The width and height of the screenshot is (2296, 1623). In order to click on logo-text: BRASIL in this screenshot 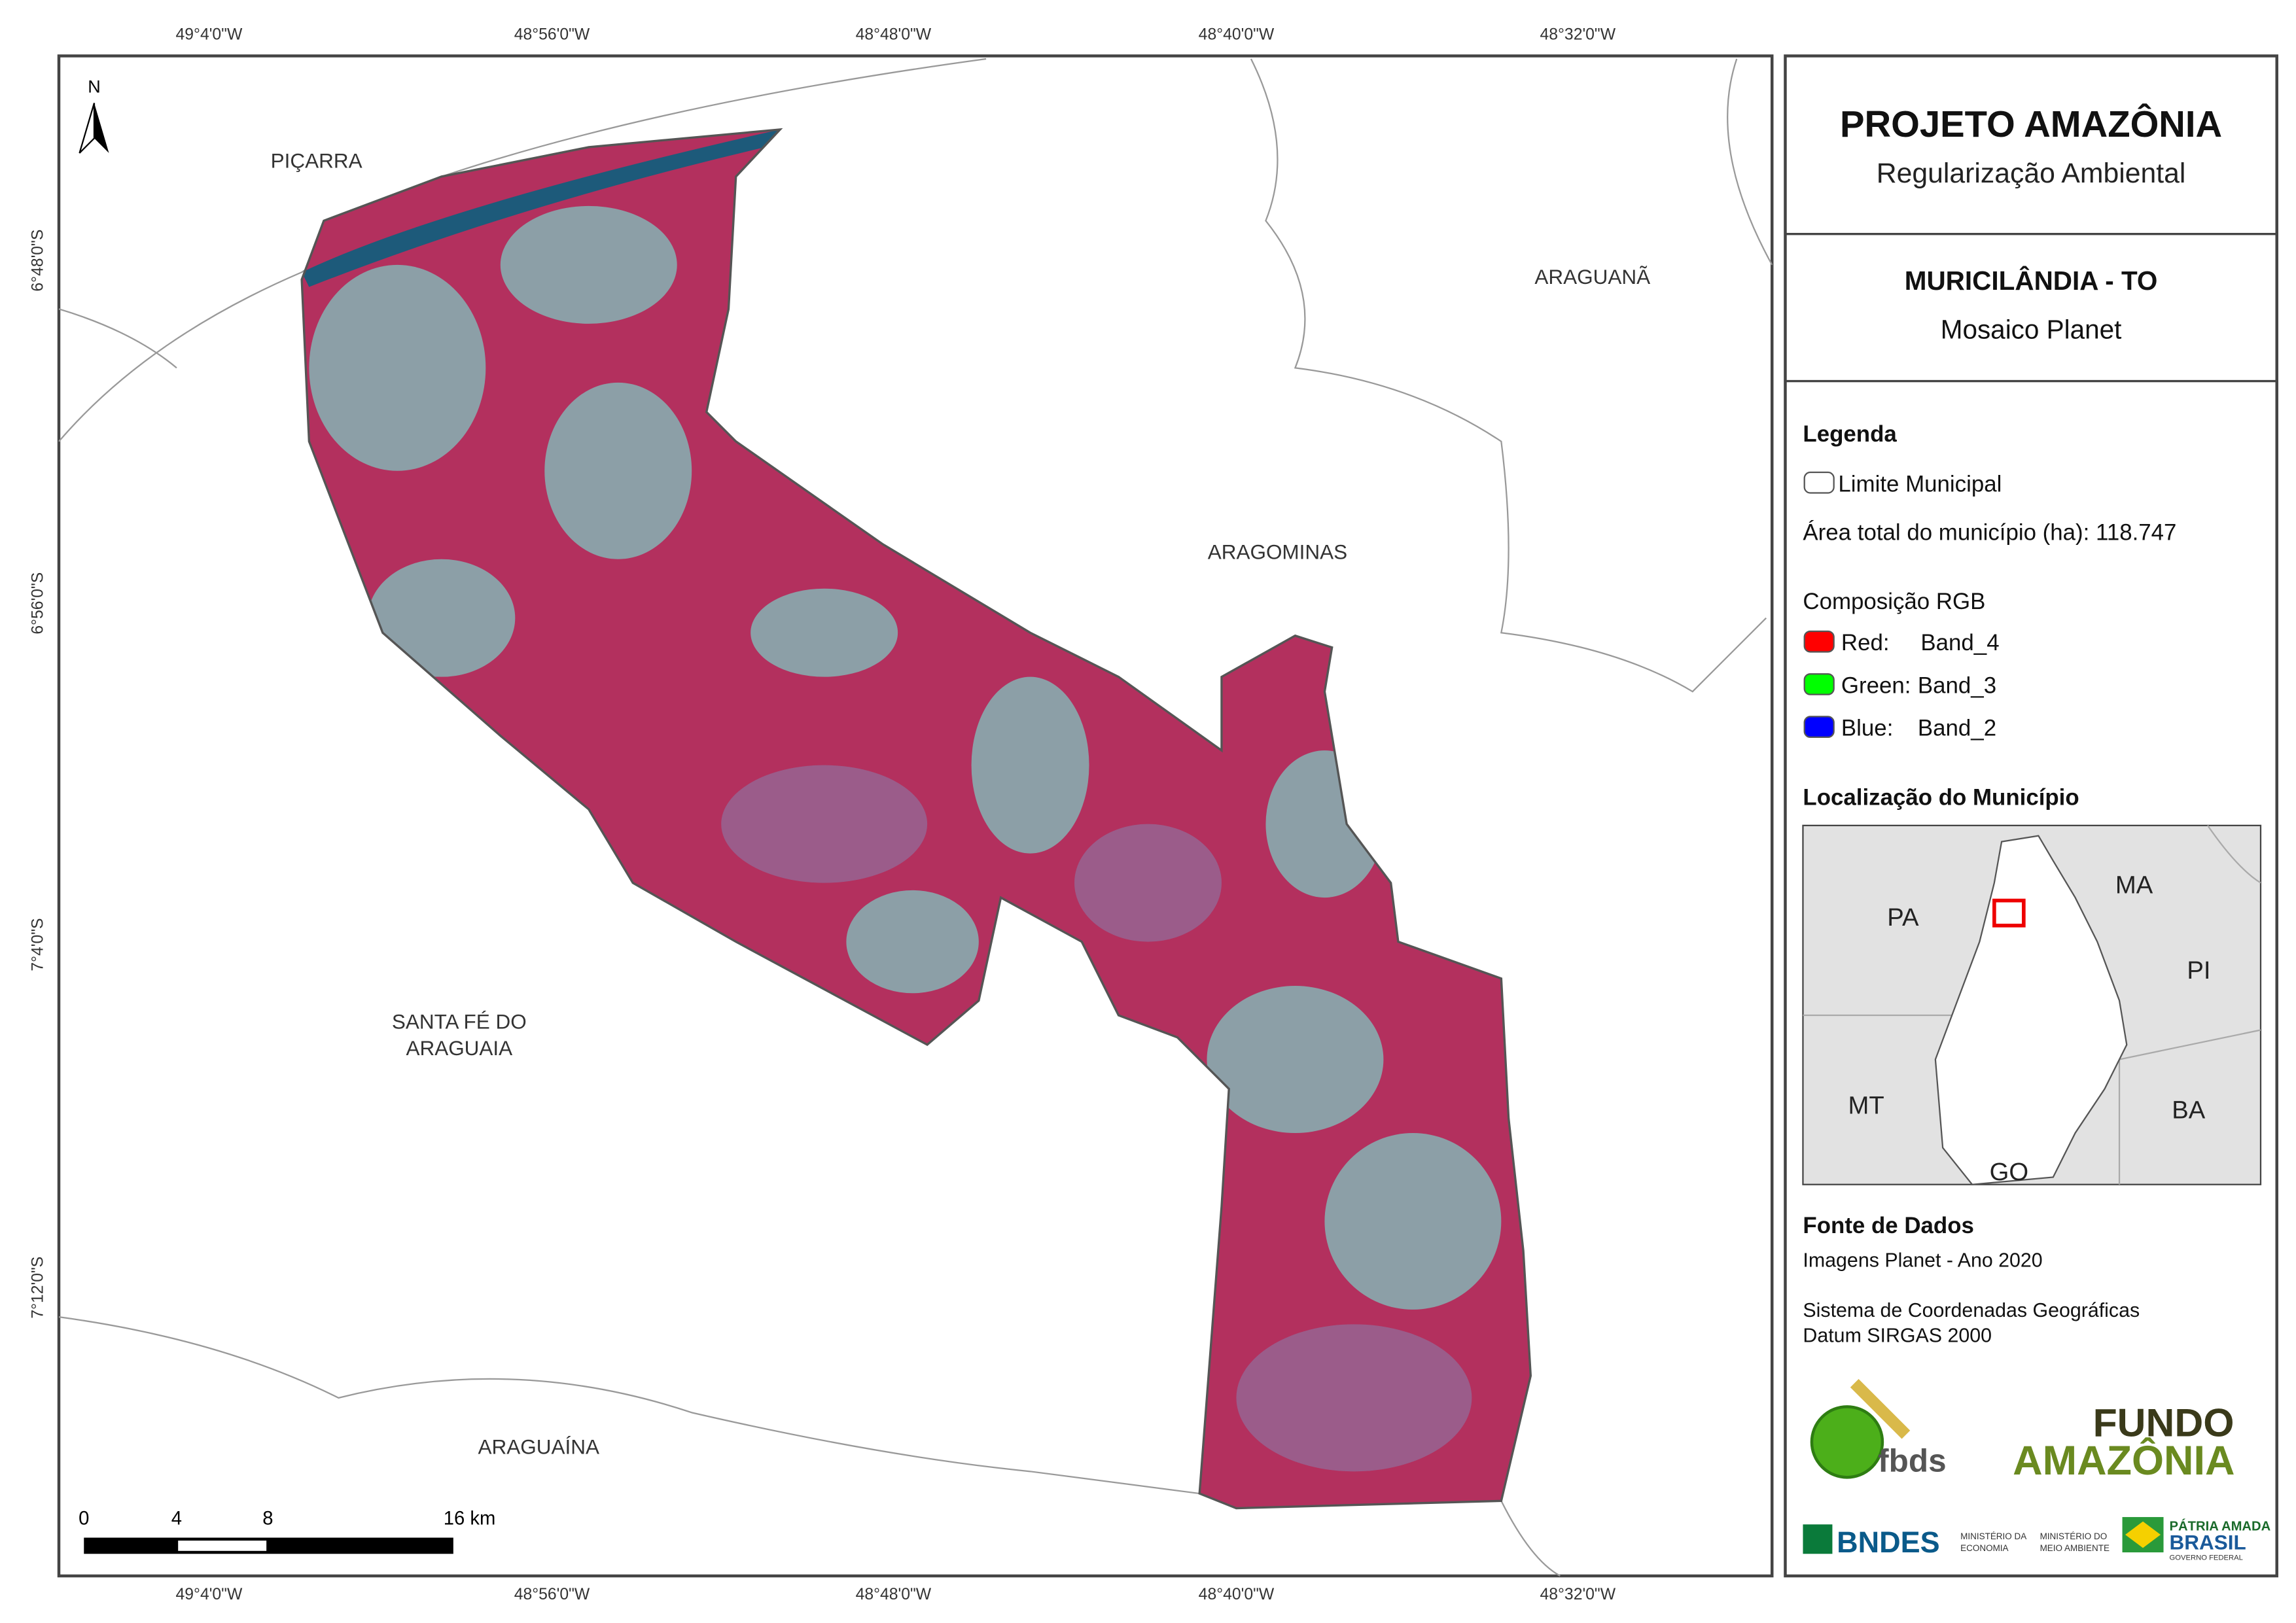, I will do `click(2208, 1542)`.